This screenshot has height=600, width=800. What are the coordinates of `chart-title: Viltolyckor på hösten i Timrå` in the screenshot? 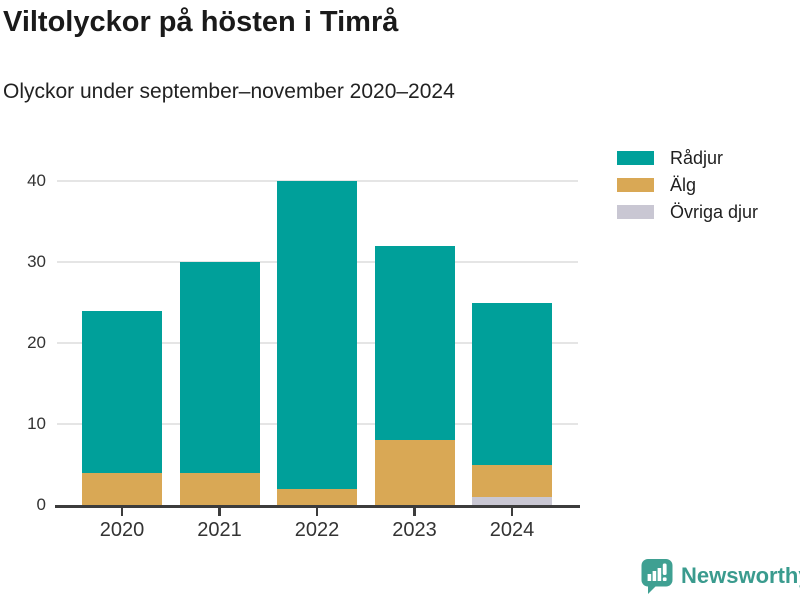 It's located at (201, 22).